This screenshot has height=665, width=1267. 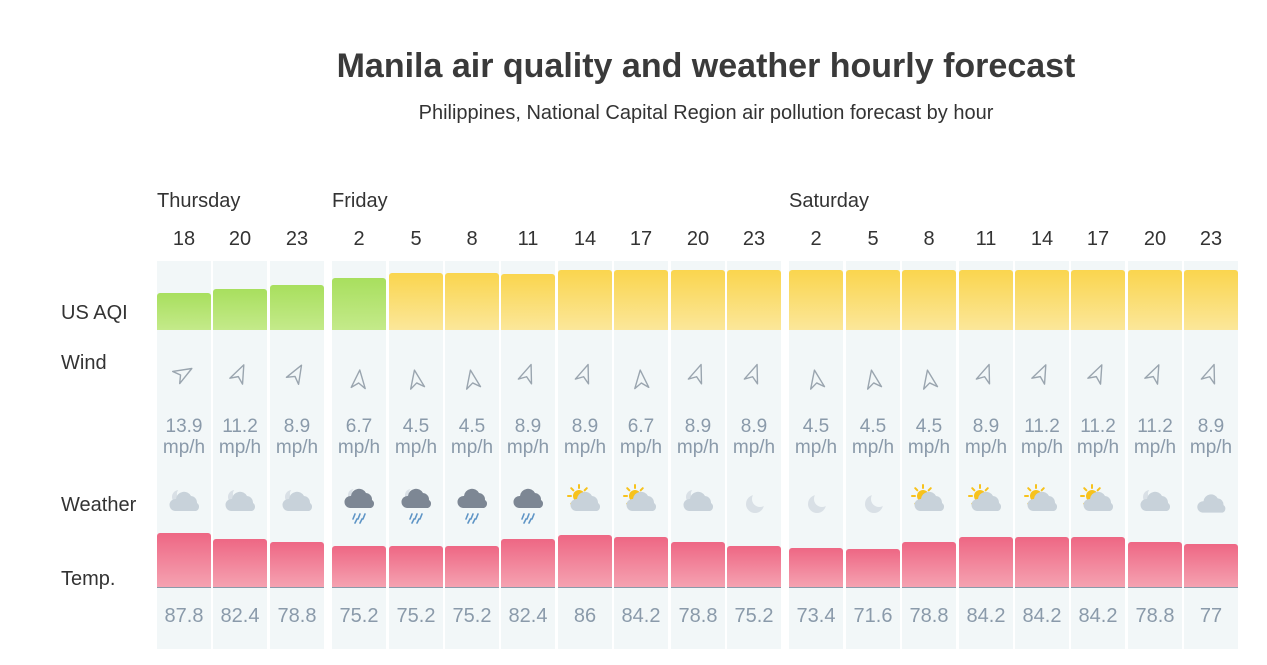 I want to click on forecast-column: 11 8.9 mp/h 82.4, so click(x=528, y=434).